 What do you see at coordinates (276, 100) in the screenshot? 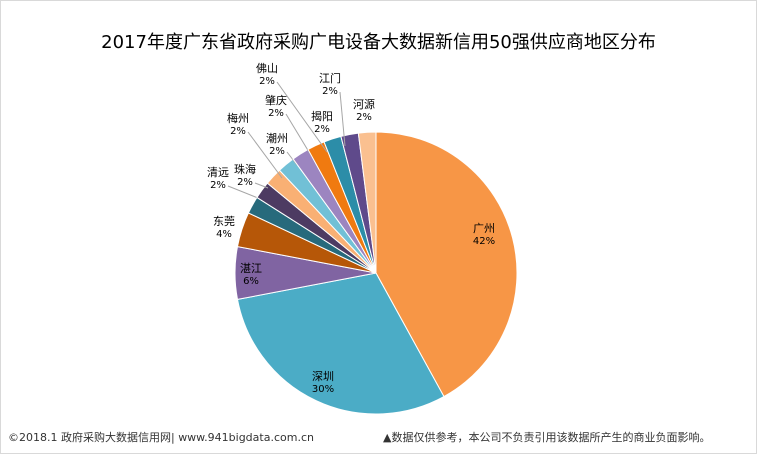
I see `slice-label-name: 肇庆` at bounding box center [276, 100].